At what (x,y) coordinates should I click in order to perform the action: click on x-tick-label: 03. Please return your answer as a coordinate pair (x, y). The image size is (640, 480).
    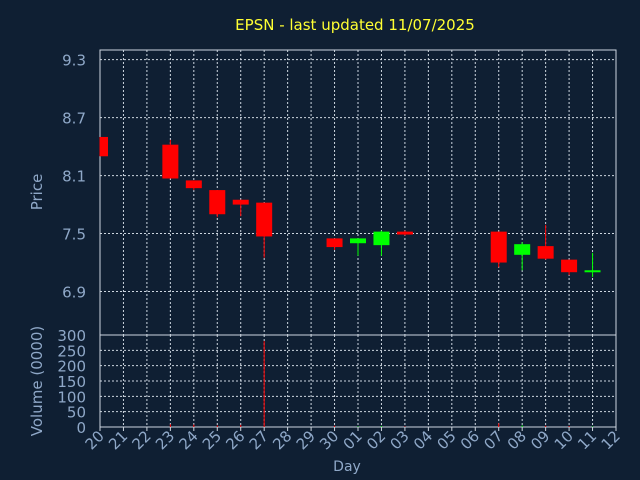
    Looking at the image, I should click on (400, 440).